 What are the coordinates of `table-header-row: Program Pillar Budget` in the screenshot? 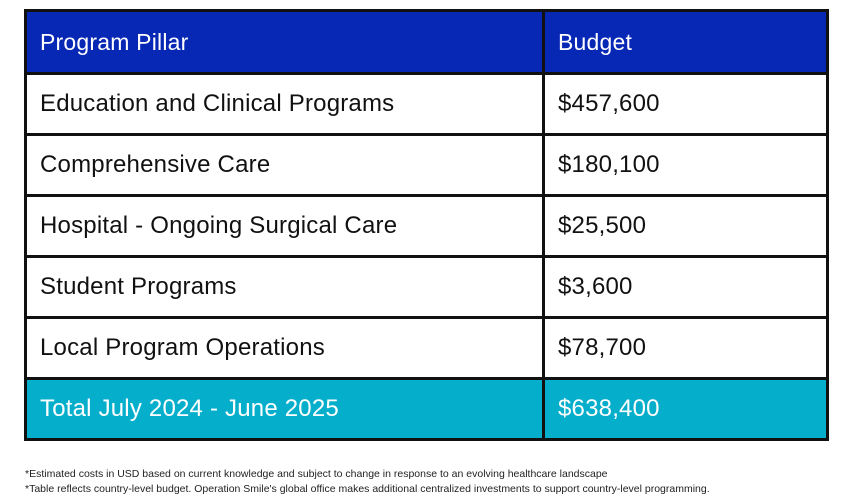 It's located at (426, 42).